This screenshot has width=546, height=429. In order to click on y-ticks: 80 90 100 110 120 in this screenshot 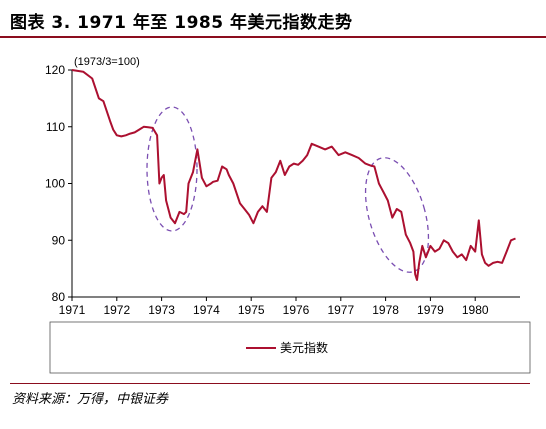, I will do `click(58, 183)`.